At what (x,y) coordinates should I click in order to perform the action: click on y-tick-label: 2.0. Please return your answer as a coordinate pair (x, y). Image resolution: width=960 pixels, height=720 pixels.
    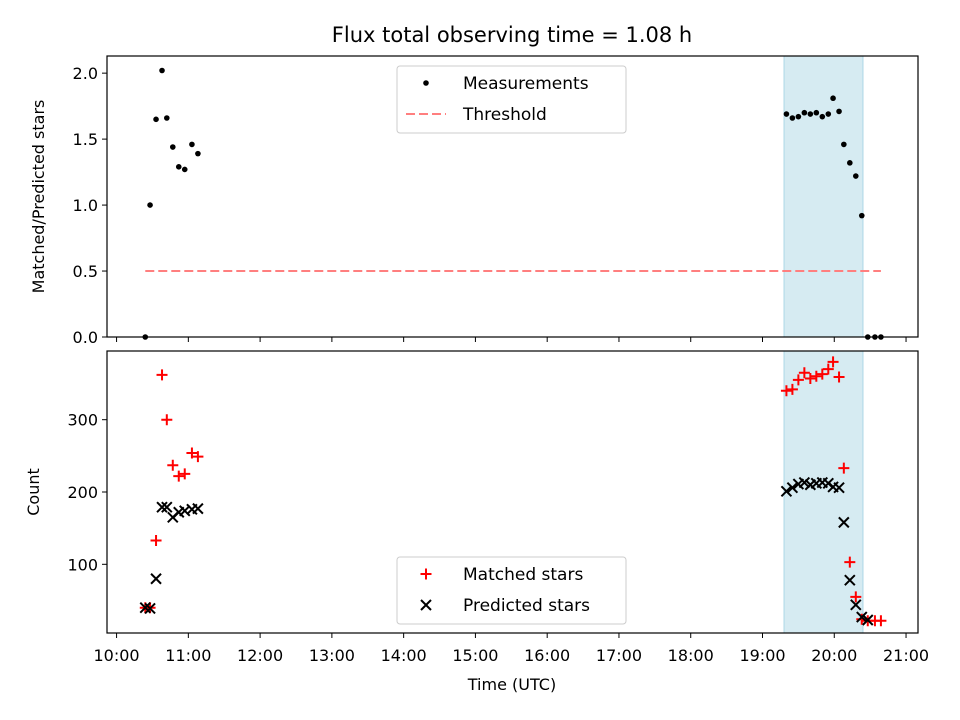
    Looking at the image, I should click on (85, 73).